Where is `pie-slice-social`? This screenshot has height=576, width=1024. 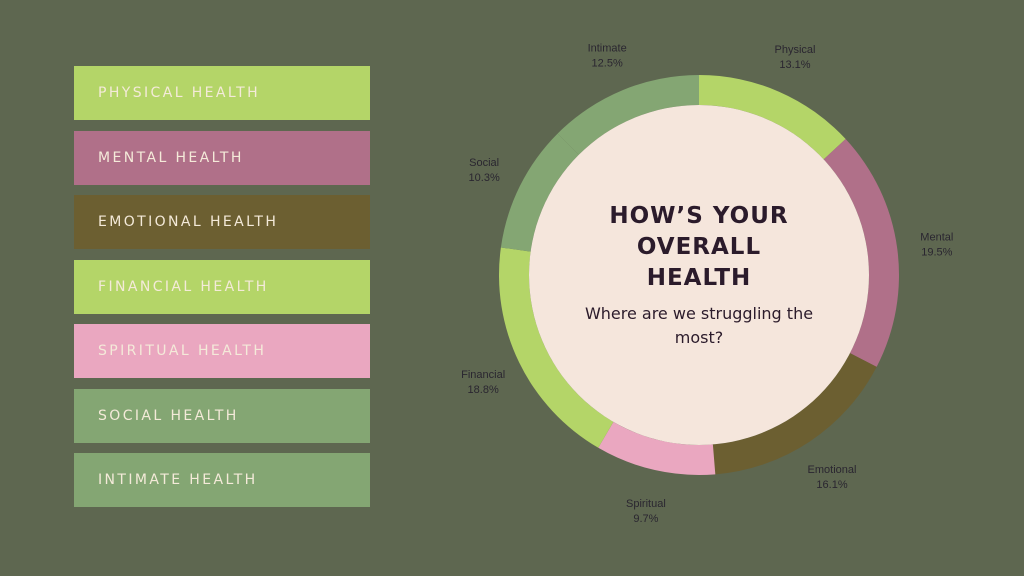
pie-slice-social is located at coordinates (539, 192).